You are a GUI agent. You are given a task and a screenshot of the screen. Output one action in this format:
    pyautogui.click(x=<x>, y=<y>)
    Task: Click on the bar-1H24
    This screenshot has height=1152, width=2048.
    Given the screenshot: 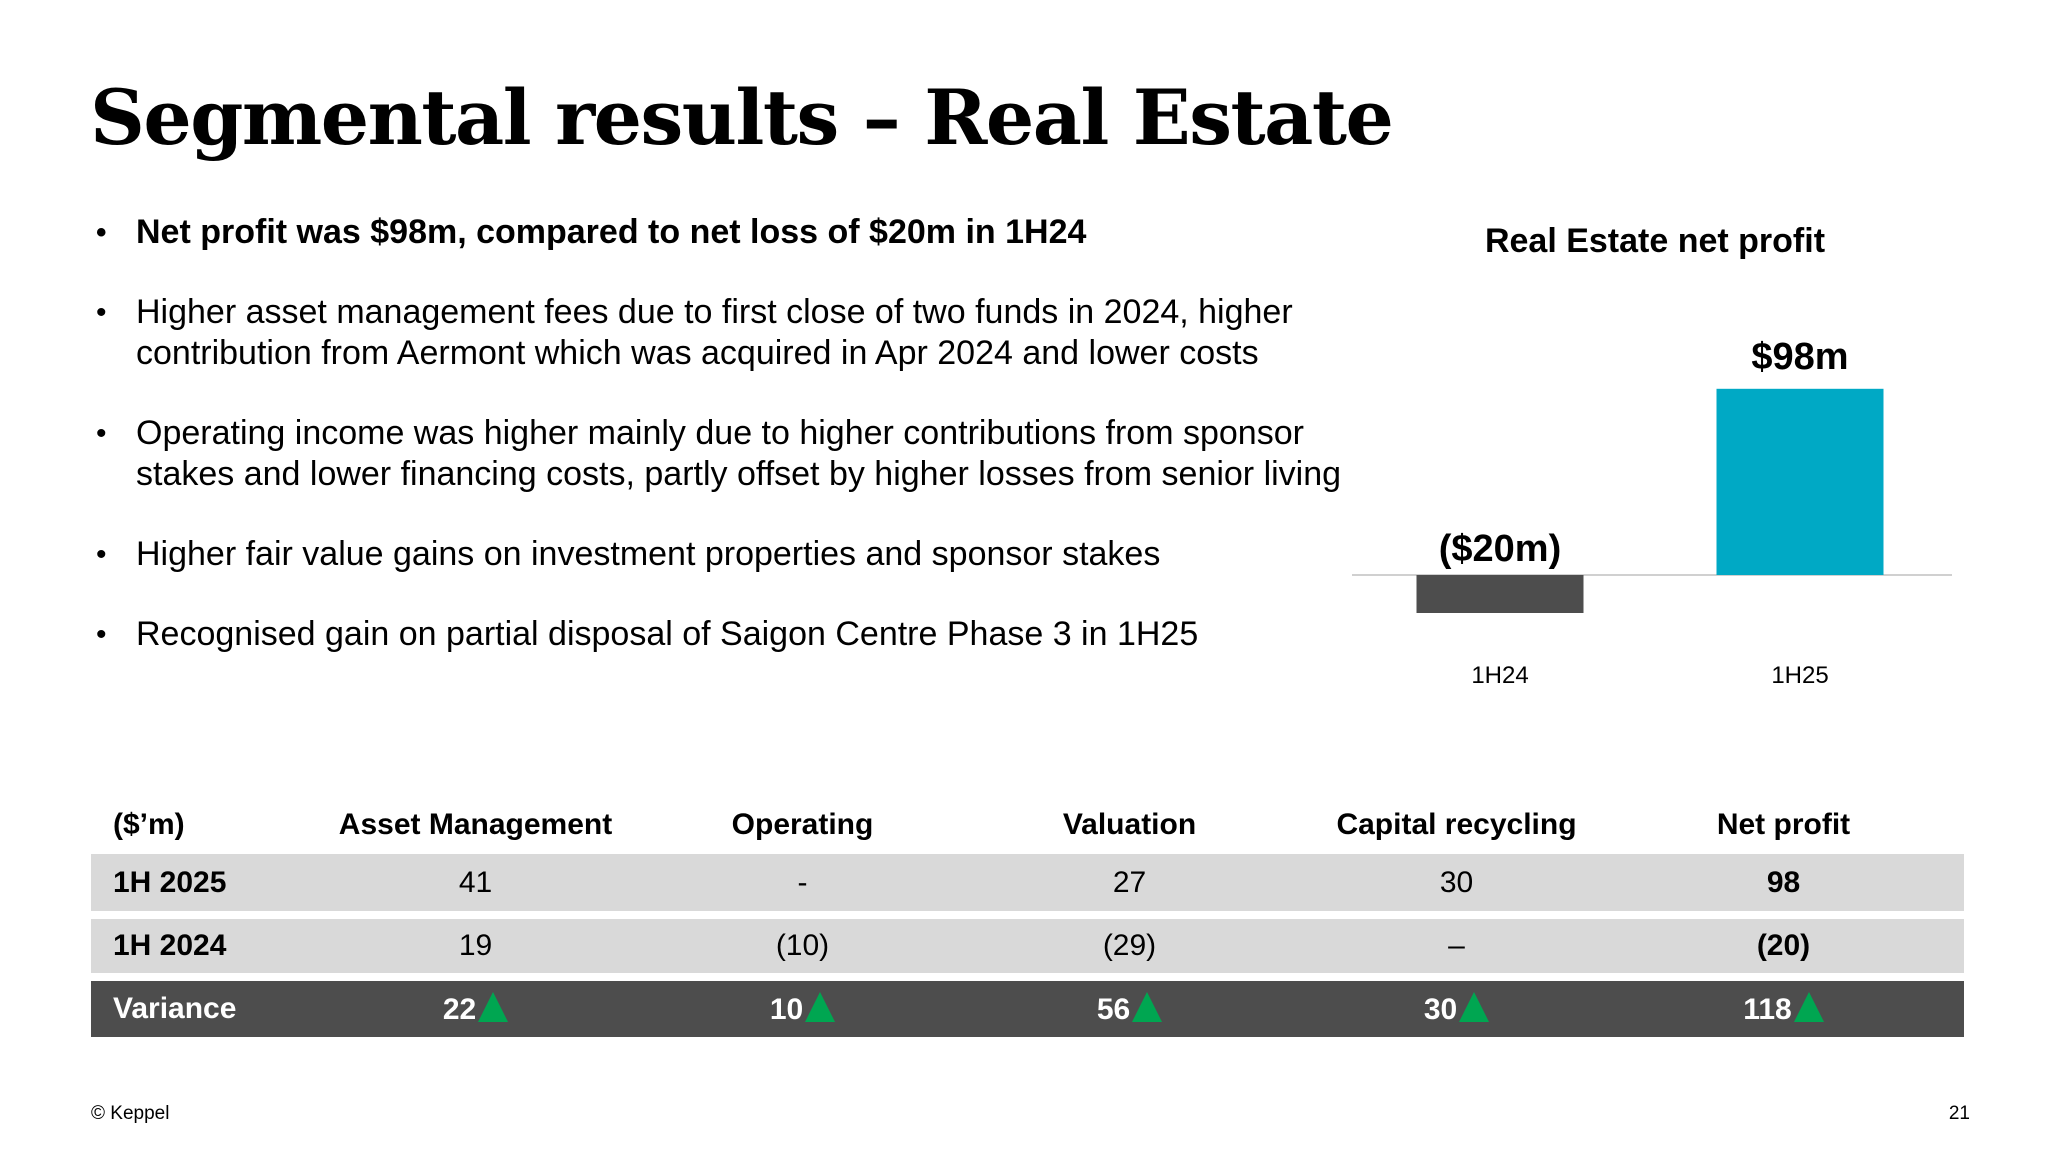 What is the action you would take?
    pyautogui.click(x=1500, y=594)
    